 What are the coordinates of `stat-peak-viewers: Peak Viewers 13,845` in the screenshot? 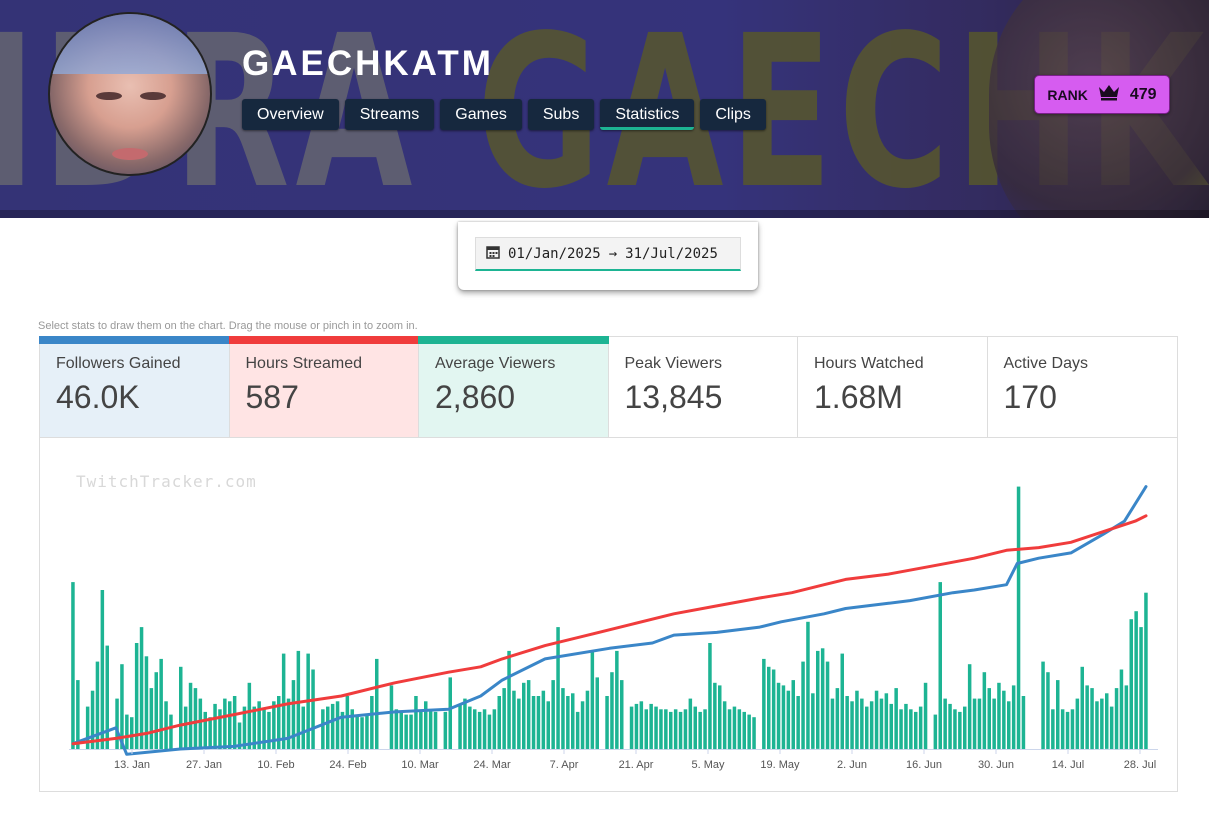 It's located at (703, 387).